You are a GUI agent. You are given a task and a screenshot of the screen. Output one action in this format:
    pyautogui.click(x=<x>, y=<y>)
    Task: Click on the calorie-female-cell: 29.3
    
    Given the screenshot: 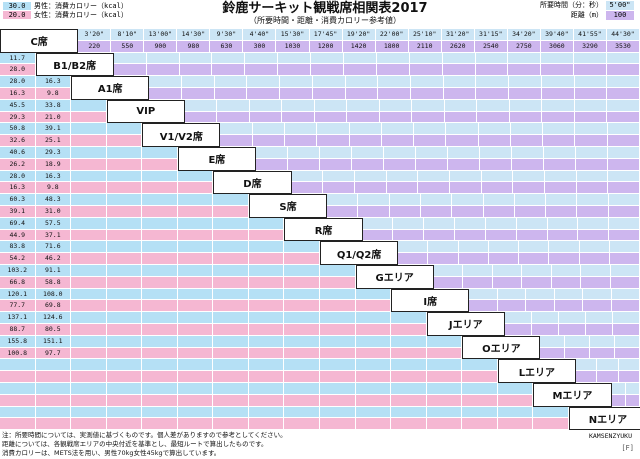 What is the action you would take?
    pyautogui.click(x=18, y=117)
    